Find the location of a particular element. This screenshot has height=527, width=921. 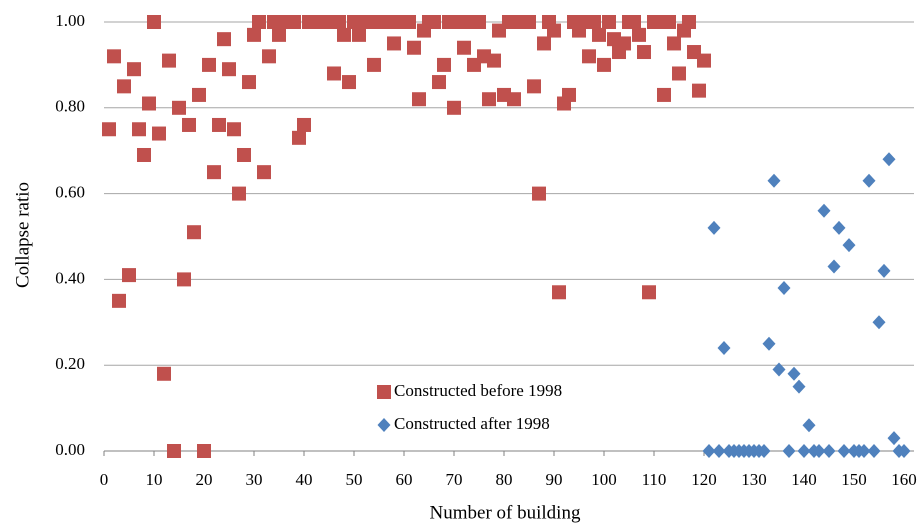

x-tick-label: 120 is located at coordinates (704, 479).